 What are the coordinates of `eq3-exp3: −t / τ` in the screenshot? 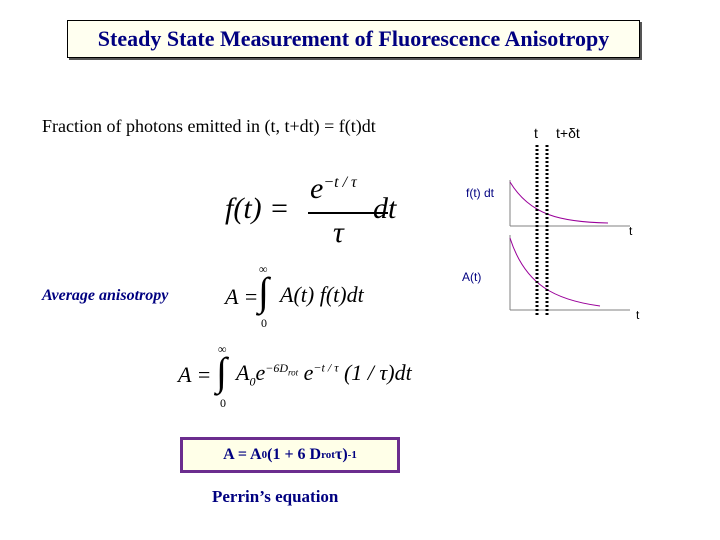 It's located at (326, 367).